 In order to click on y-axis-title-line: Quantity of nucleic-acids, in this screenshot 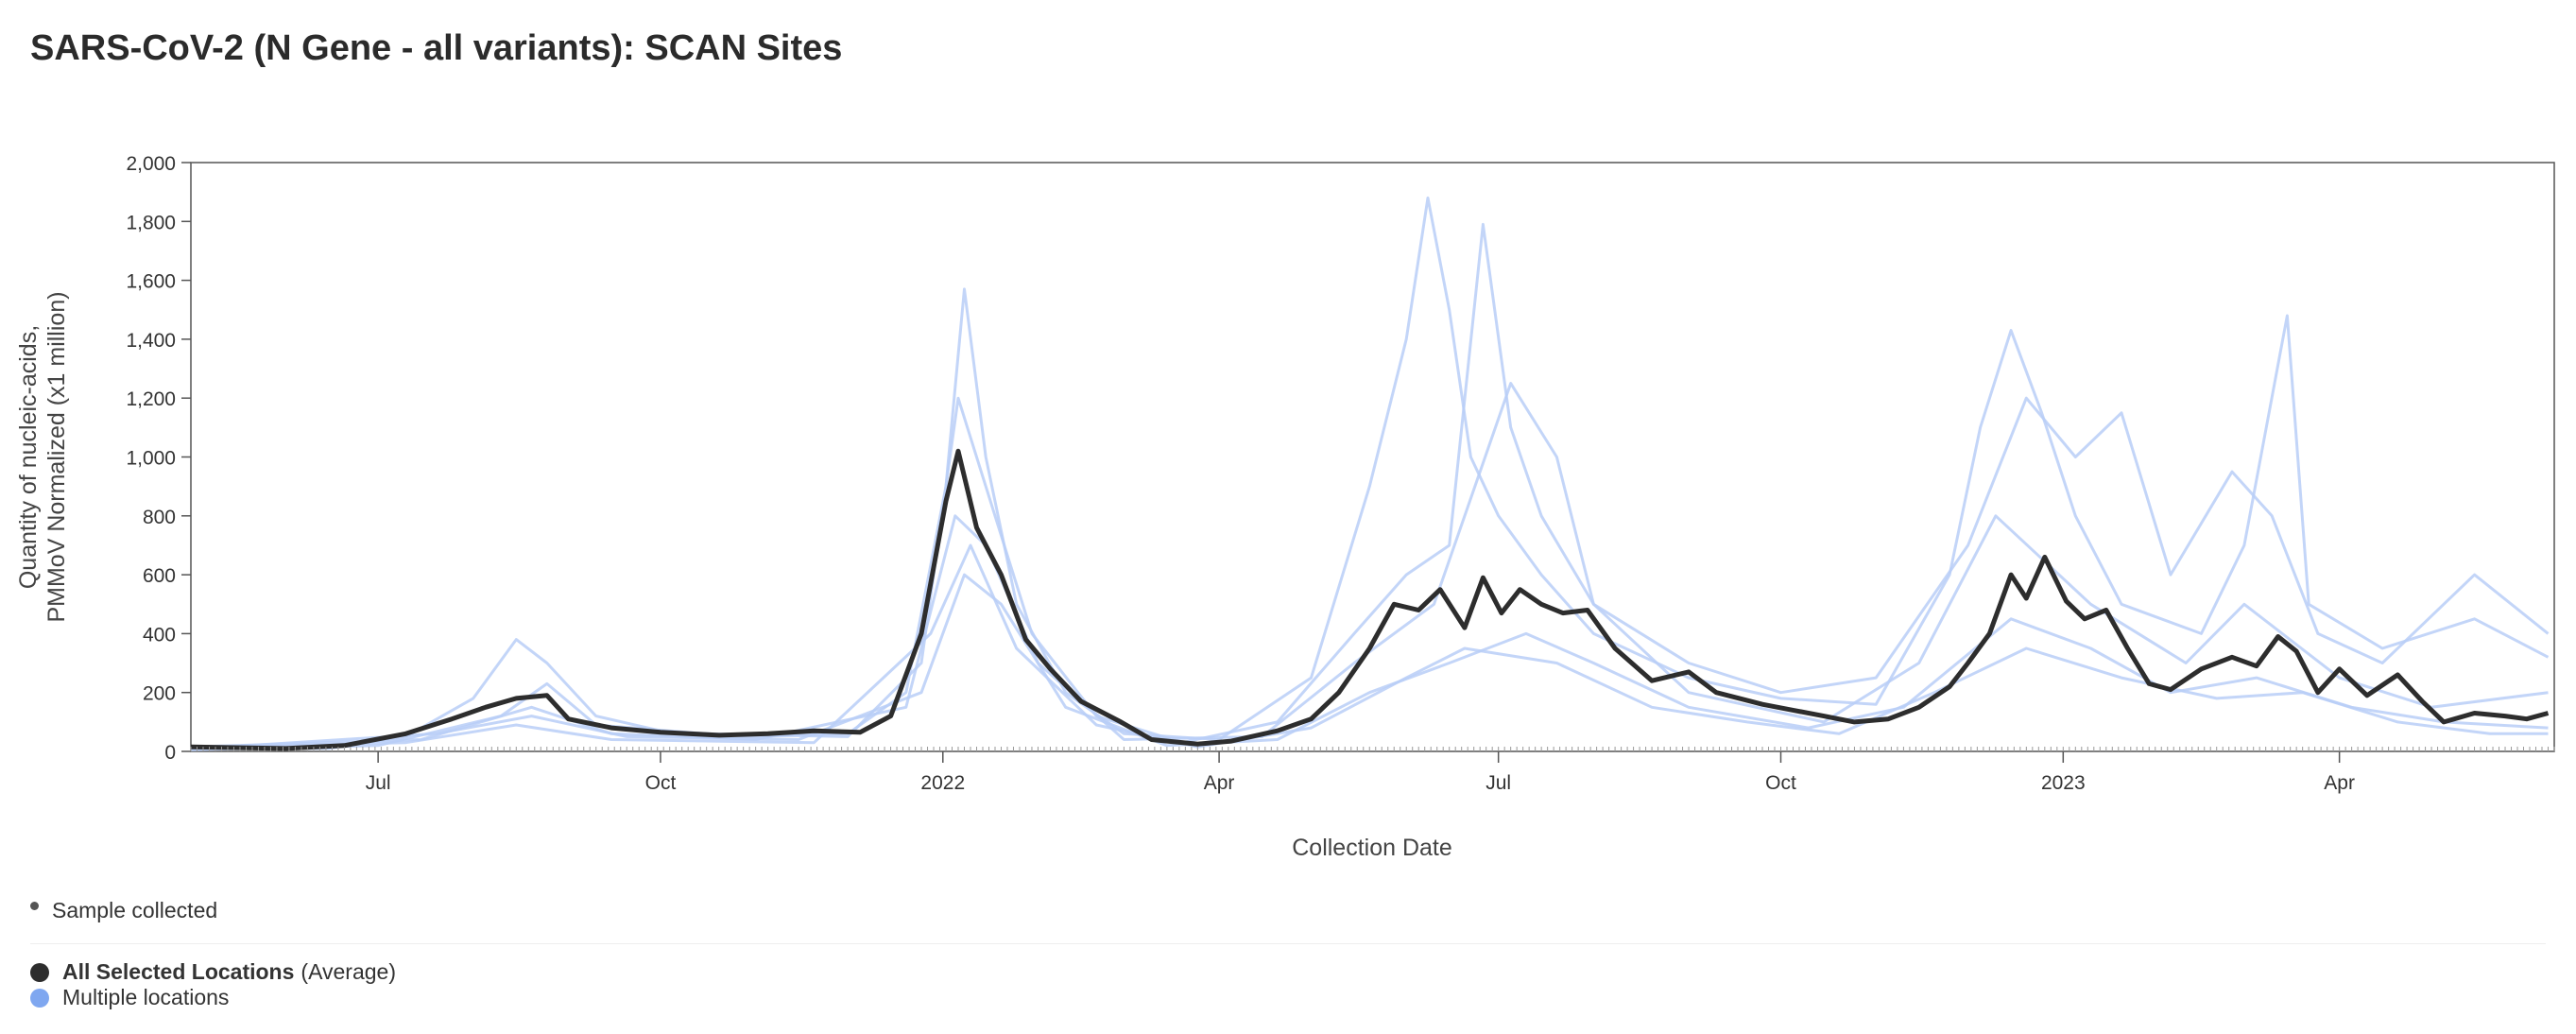, I will do `click(28, 457)`.